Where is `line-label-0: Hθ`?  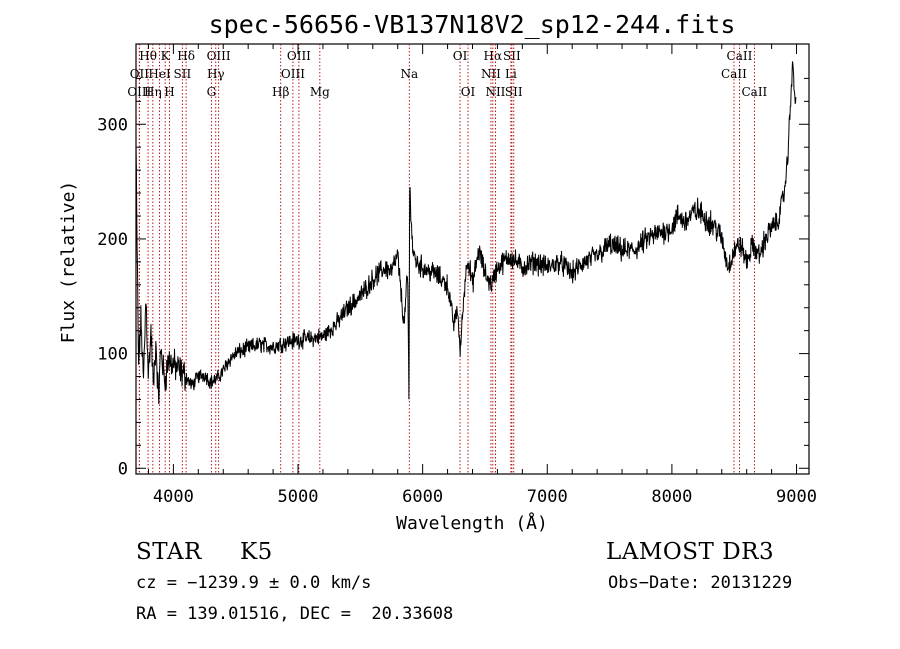
line-label-0: Hθ is located at coordinates (148, 56).